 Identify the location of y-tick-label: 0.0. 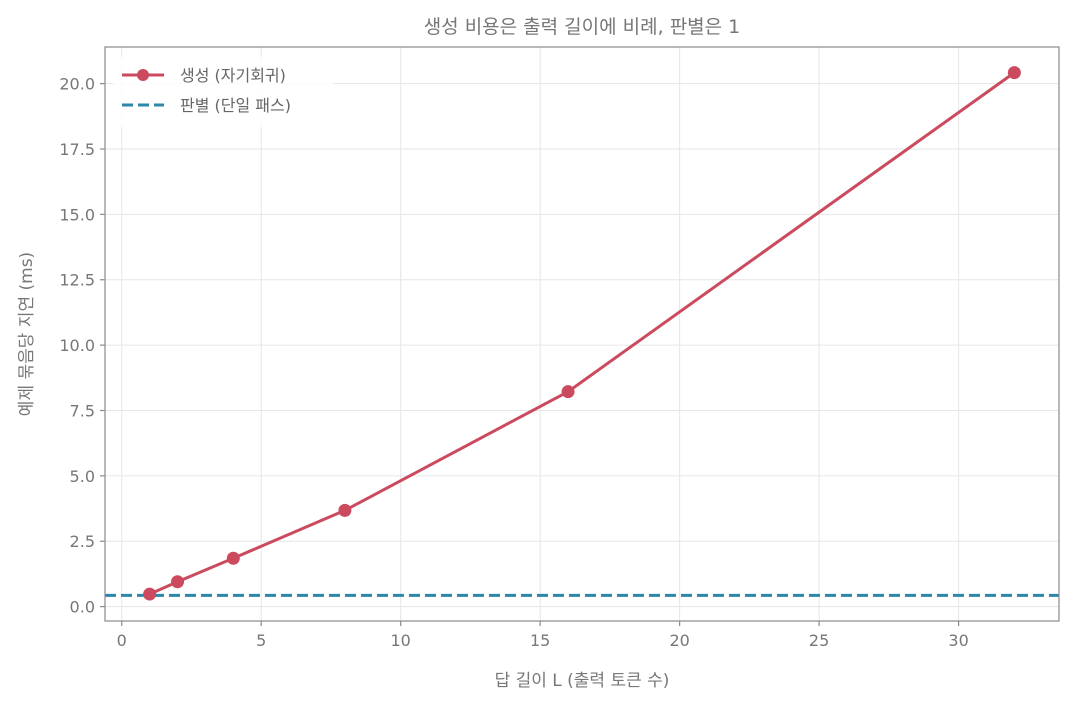
(82, 607).